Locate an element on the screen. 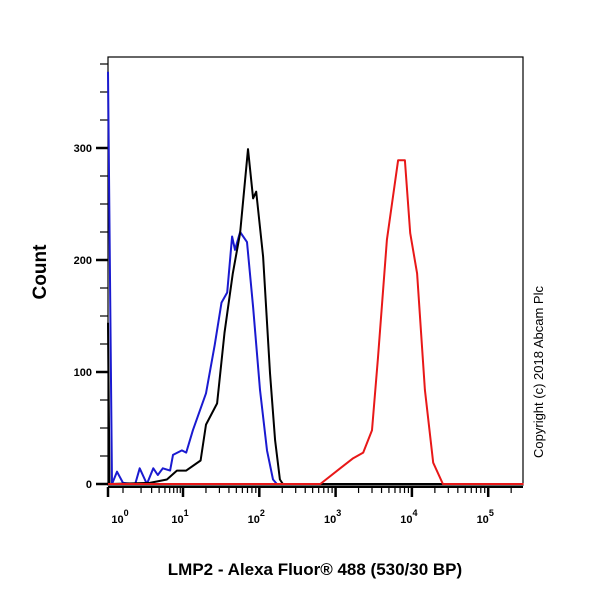 This screenshot has height=605, width=600. copyright-annotation: Copyright (c) 2018 Abcam Plc is located at coordinates (538, 372).